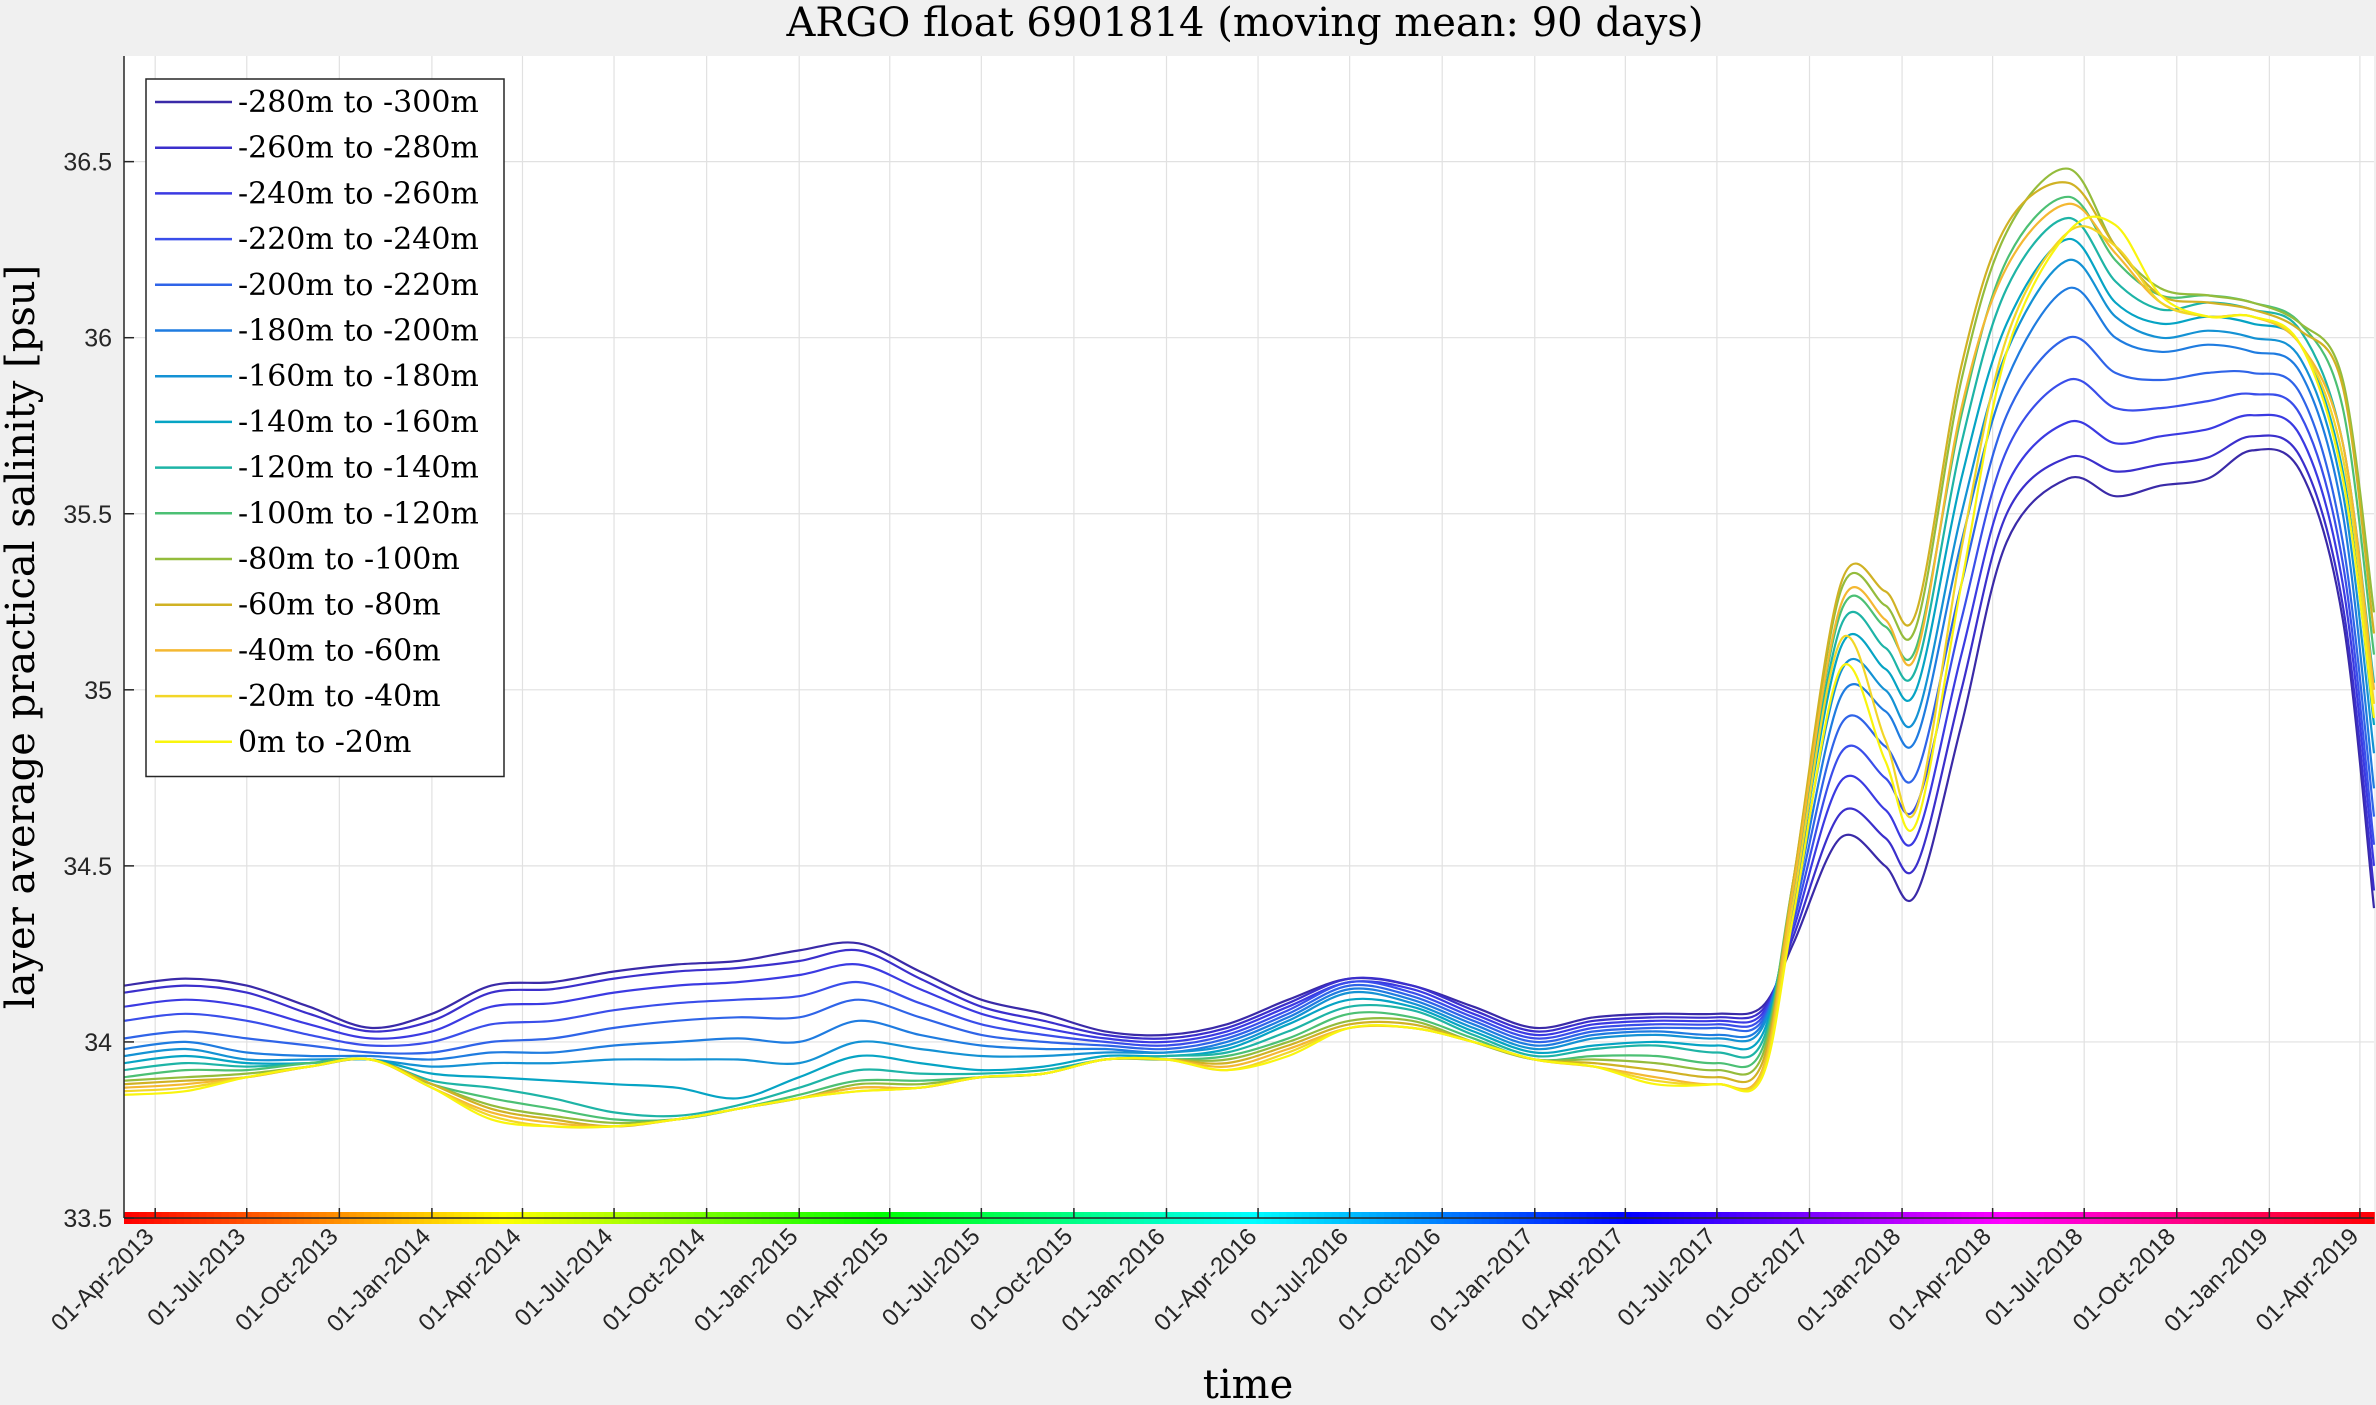  Describe the element at coordinates (358, 468) in the screenshot. I see `legend-label: -120m to -140m` at that location.